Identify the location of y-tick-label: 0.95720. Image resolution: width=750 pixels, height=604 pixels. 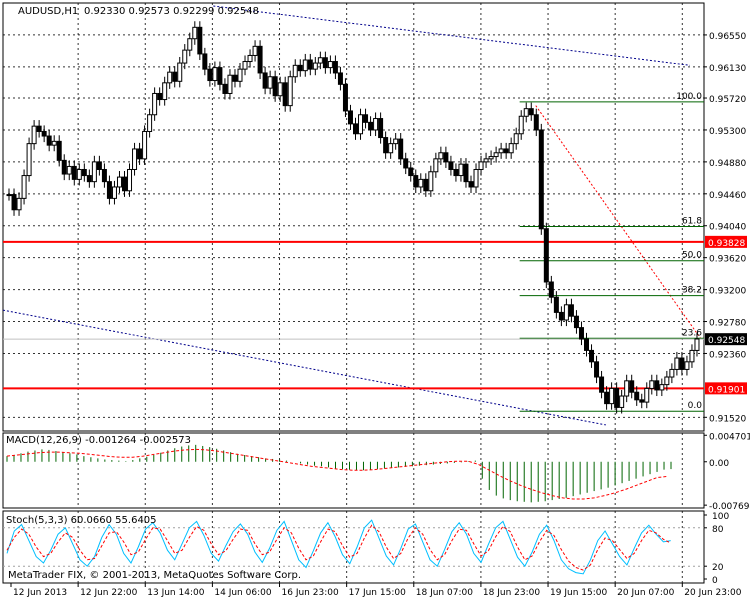
(727, 100).